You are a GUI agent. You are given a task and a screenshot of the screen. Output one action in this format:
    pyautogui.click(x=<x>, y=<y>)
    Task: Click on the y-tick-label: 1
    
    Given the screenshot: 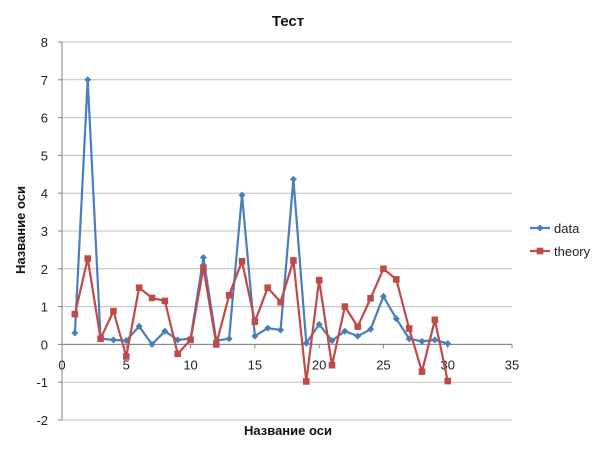 What is the action you would take?
    pyautogui.click(x=44, y=307)
    